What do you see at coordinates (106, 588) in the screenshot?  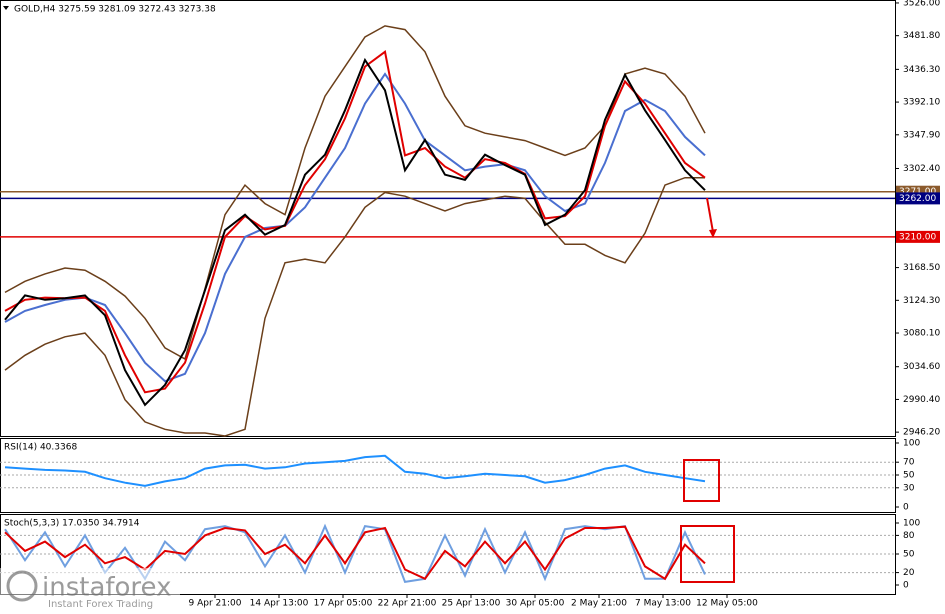 I see `logo-brand: instaforex` at bounding box center [106, 588].